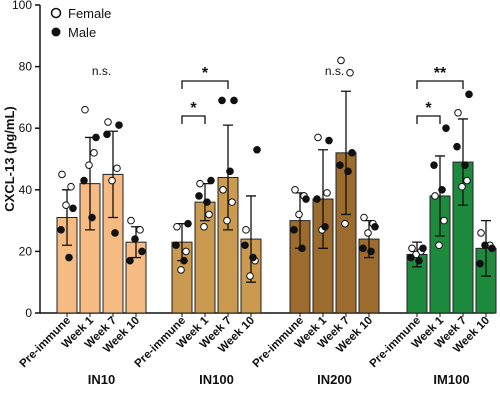 This screenshot has height=394, width=500. What do you see at coordinates (26, 251) in the screenshot?
I see `y-tick-label: 20` at bounding box center [26, 251].